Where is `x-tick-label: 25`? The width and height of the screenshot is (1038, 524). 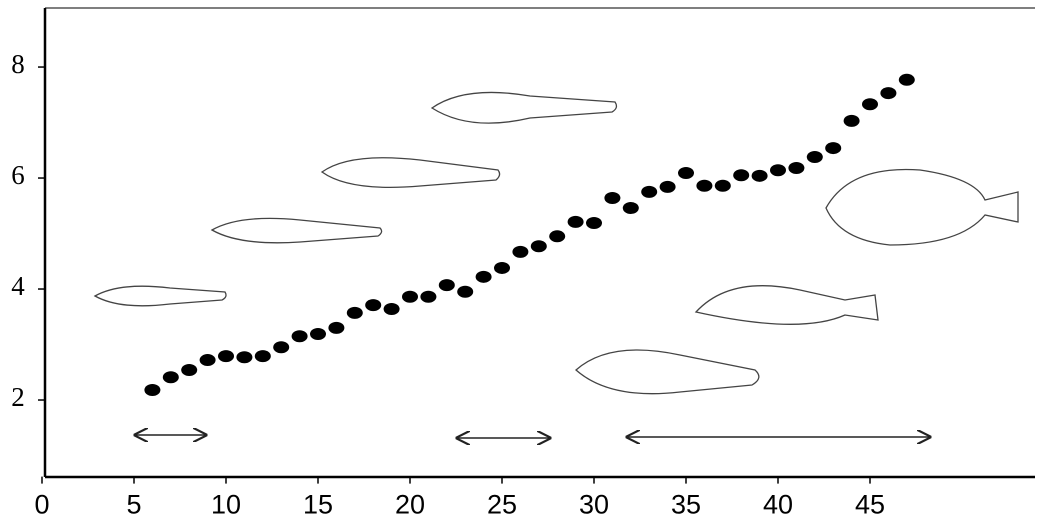
x-tick-label: 25 is located at coordinates (502, 505).